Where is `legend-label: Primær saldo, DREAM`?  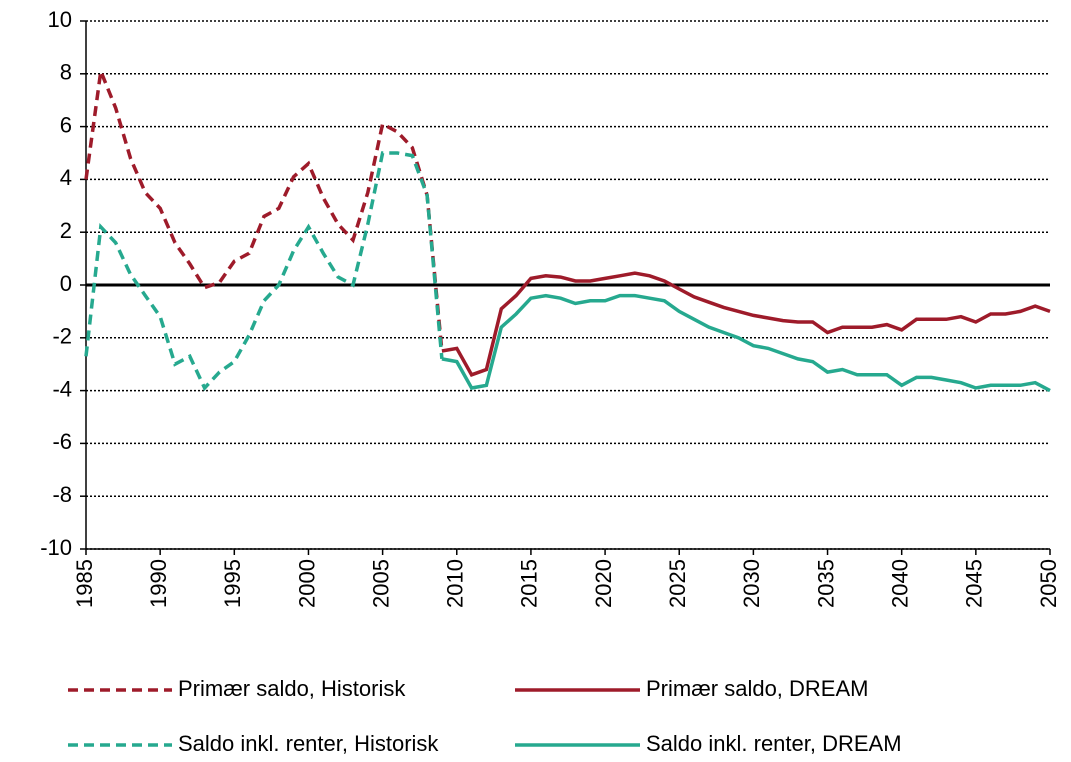
legend-label: Primær saldo, DREAM is located at coordinates (757, 688).